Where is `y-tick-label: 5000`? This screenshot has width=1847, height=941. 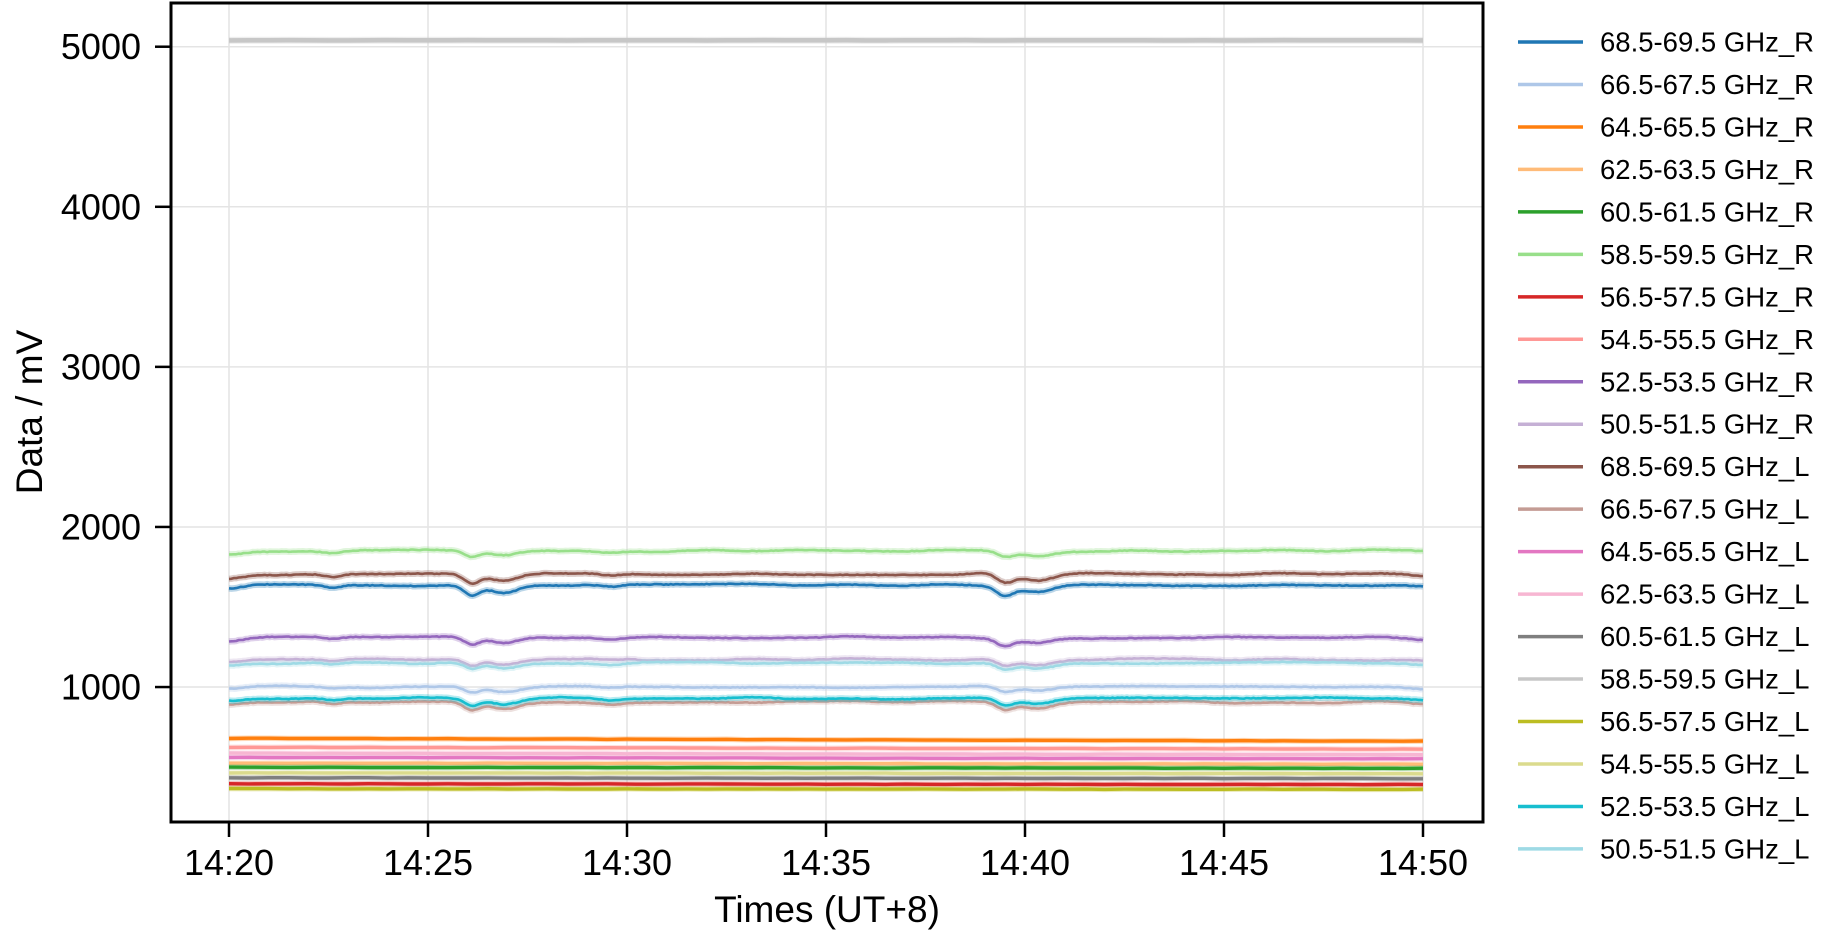
y-tick-label: 5000 is located at coordinates (101, 46).